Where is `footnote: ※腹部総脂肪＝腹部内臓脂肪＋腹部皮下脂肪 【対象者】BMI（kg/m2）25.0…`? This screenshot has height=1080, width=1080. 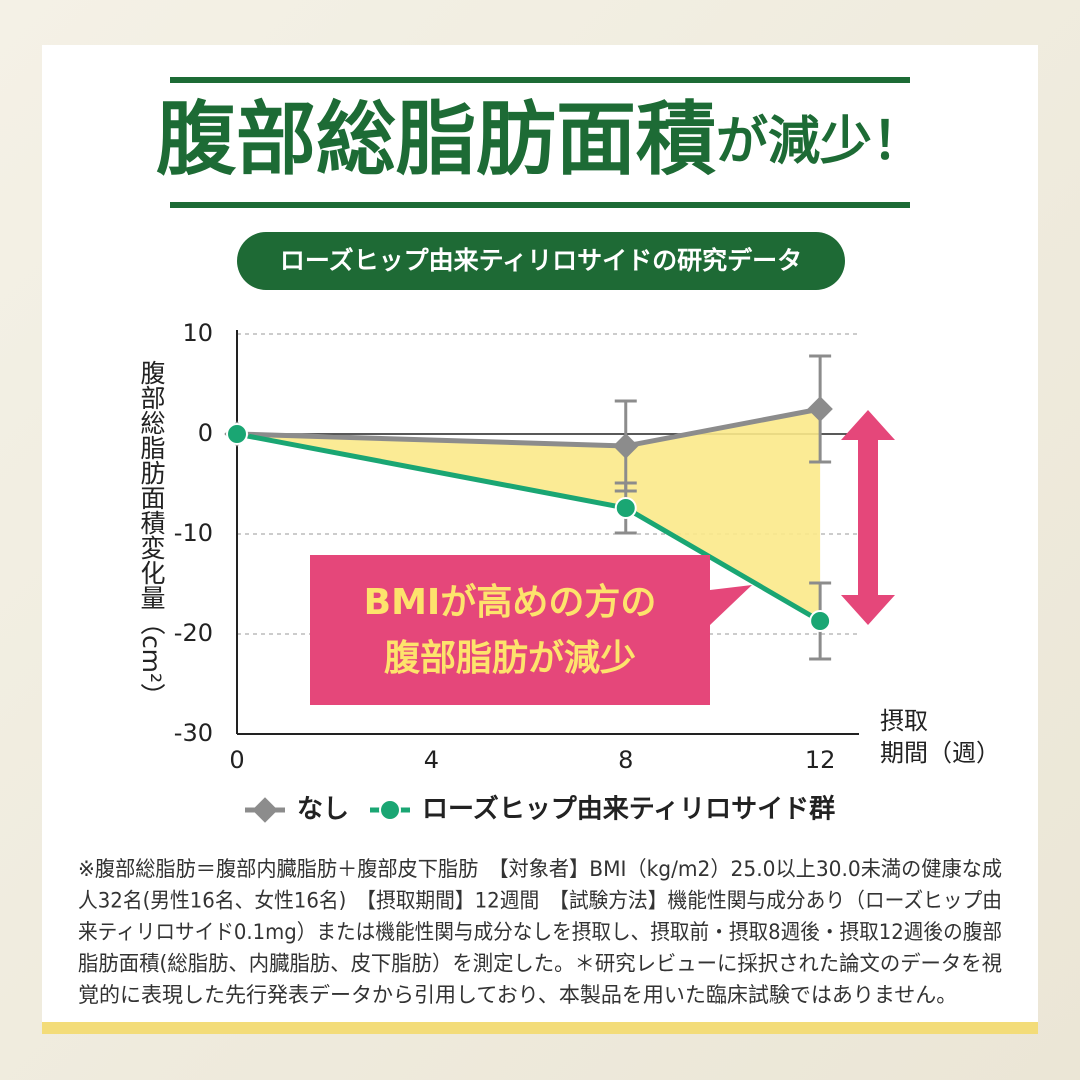
footnote: ※腹部総脂肪＝腹部内臓脂肪＋腹部皮下脂肪 【対象者】BMI（kg/m2）25.0… is located at coordinates (540, 932).